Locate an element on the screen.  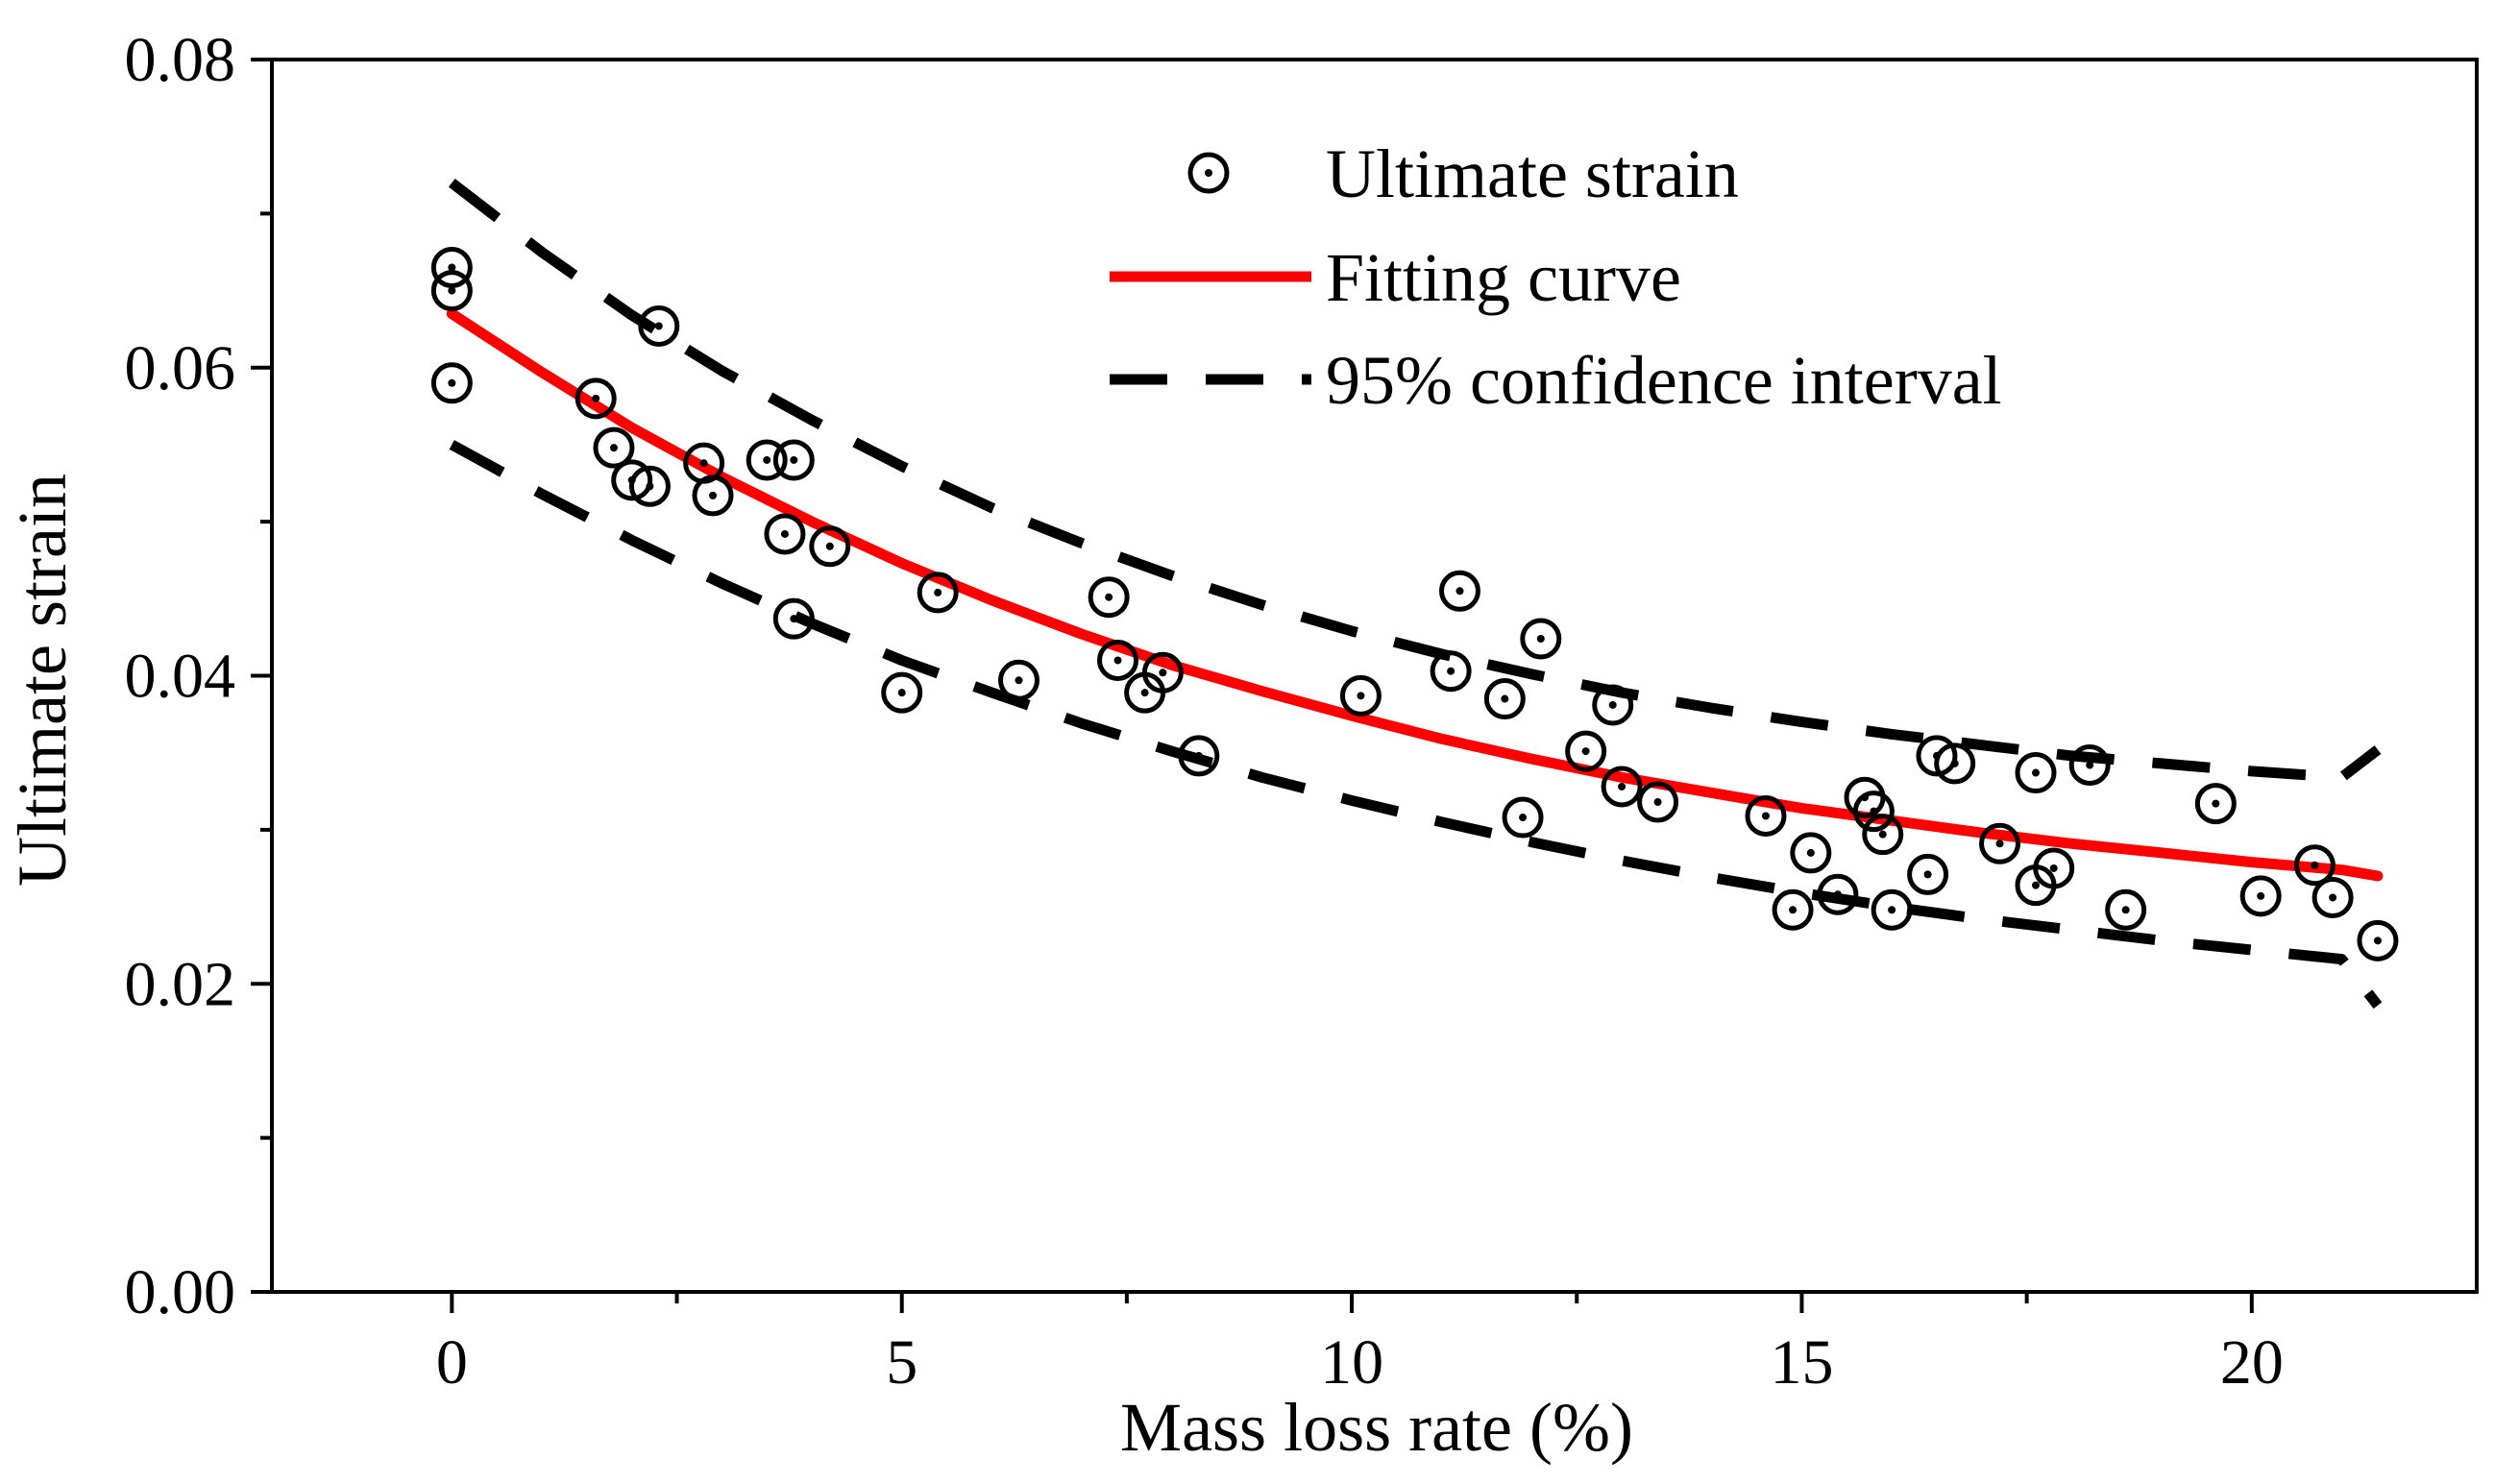
x-tick-label: 0 is located at coordinates (452, 1362).